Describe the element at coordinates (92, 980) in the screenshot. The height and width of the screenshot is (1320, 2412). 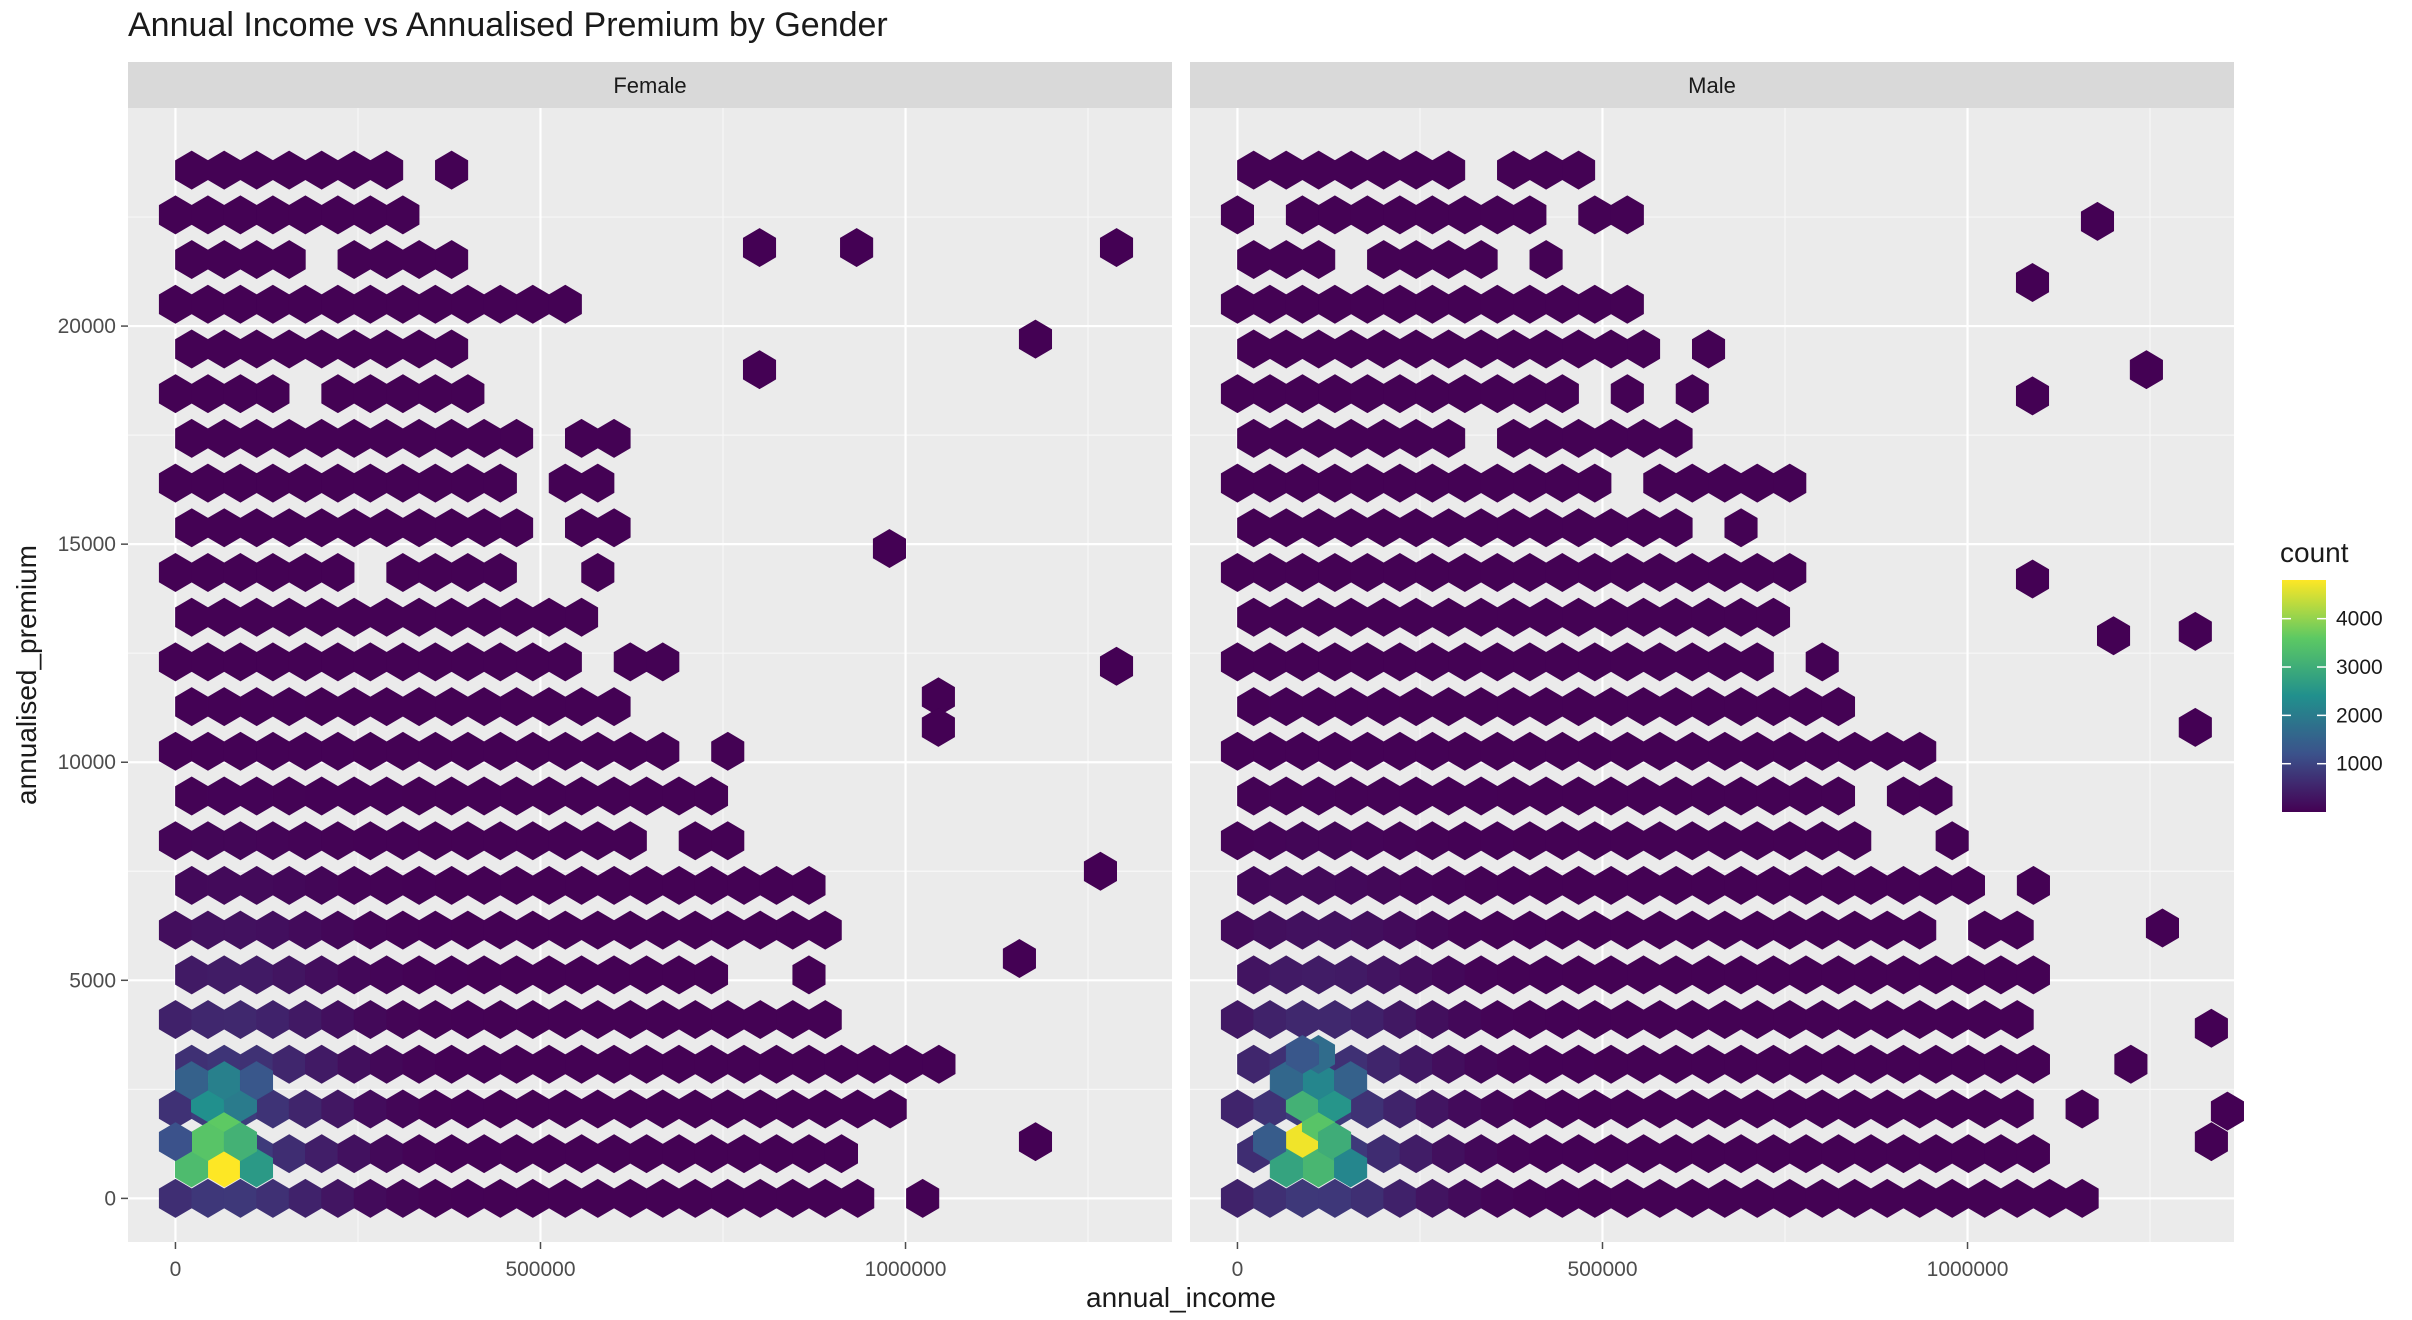
I see `y-tick-label: 5000` at that location.